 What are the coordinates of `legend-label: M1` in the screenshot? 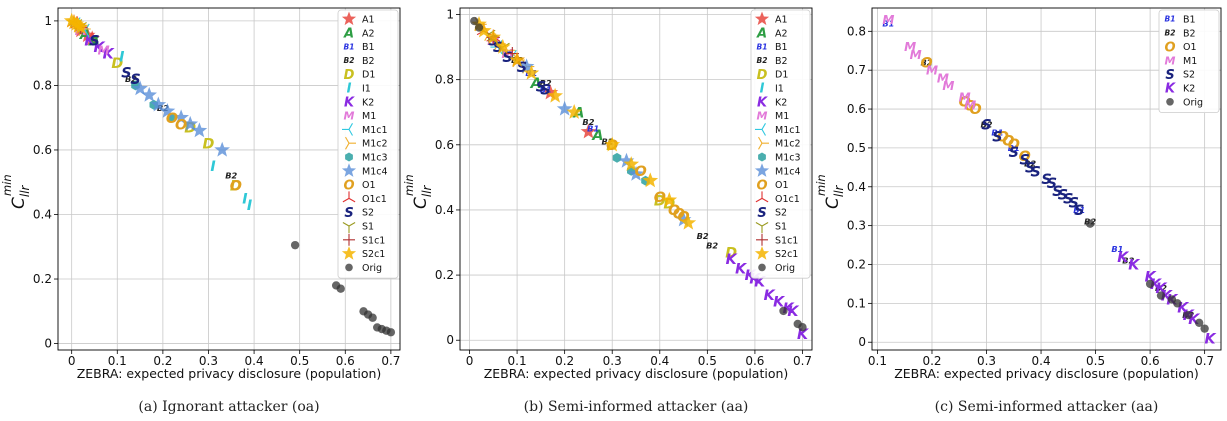 It's located at (1190, 61).